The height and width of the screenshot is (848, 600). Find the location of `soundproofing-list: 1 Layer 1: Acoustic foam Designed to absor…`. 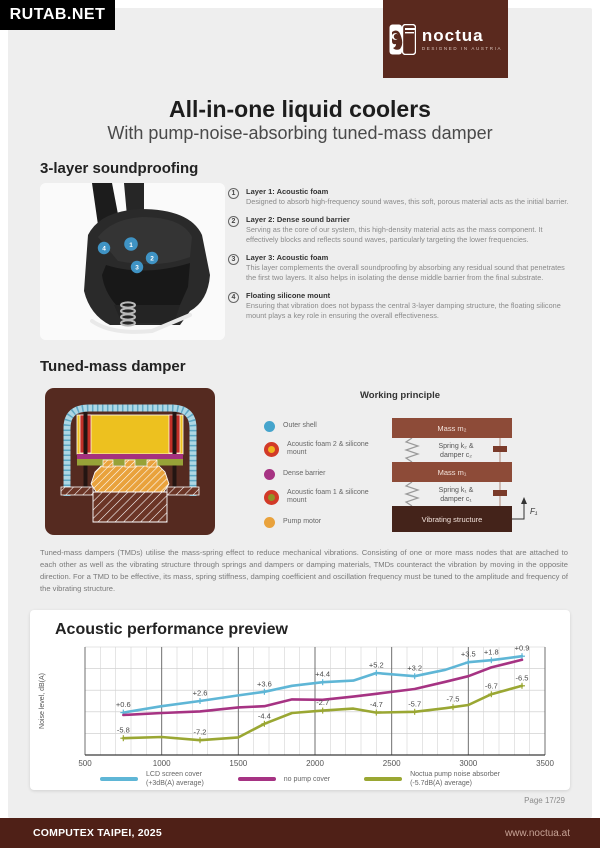

soundproofing-list: 1 Layer 1: Acoustic foam Designed to absor… is located at coordinates (399, 253).